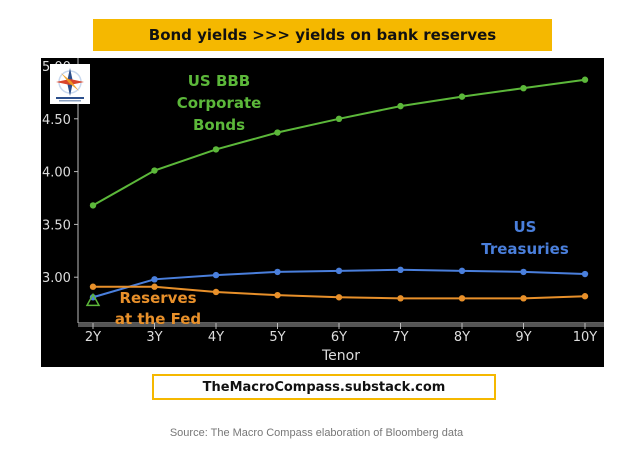  Describe the element at coordinates (56, 120) in the screenshot. I see `y-tick-label: 4.50` at that location.